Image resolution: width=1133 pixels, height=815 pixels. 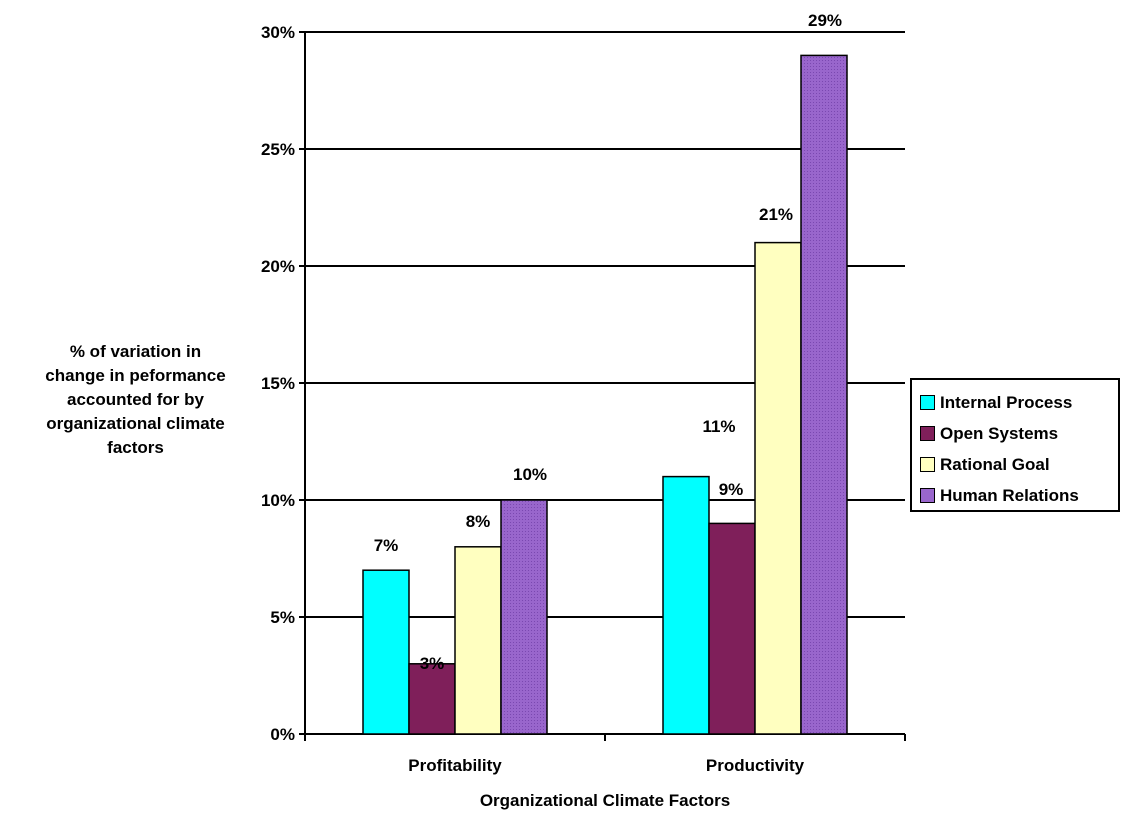 What do you see at coordinates (432, 663) in the screenshot?
I see `data-label: 3%` at bounding box center [432, 663].